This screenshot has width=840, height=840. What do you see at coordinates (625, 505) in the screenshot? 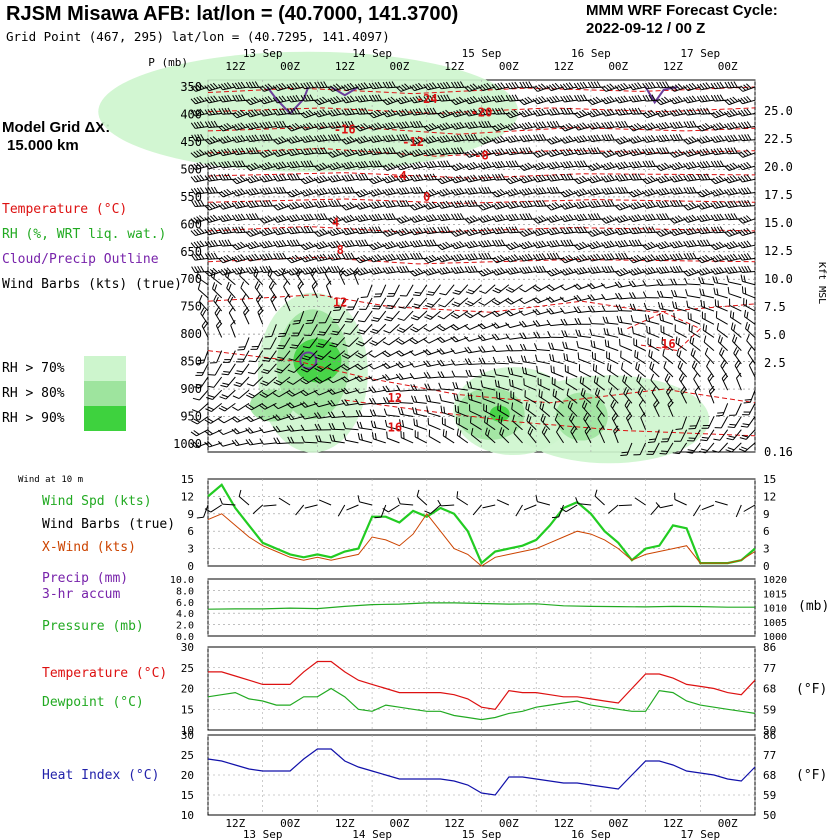
I see `wind-10m-barb` at bounding box center [625, 505].